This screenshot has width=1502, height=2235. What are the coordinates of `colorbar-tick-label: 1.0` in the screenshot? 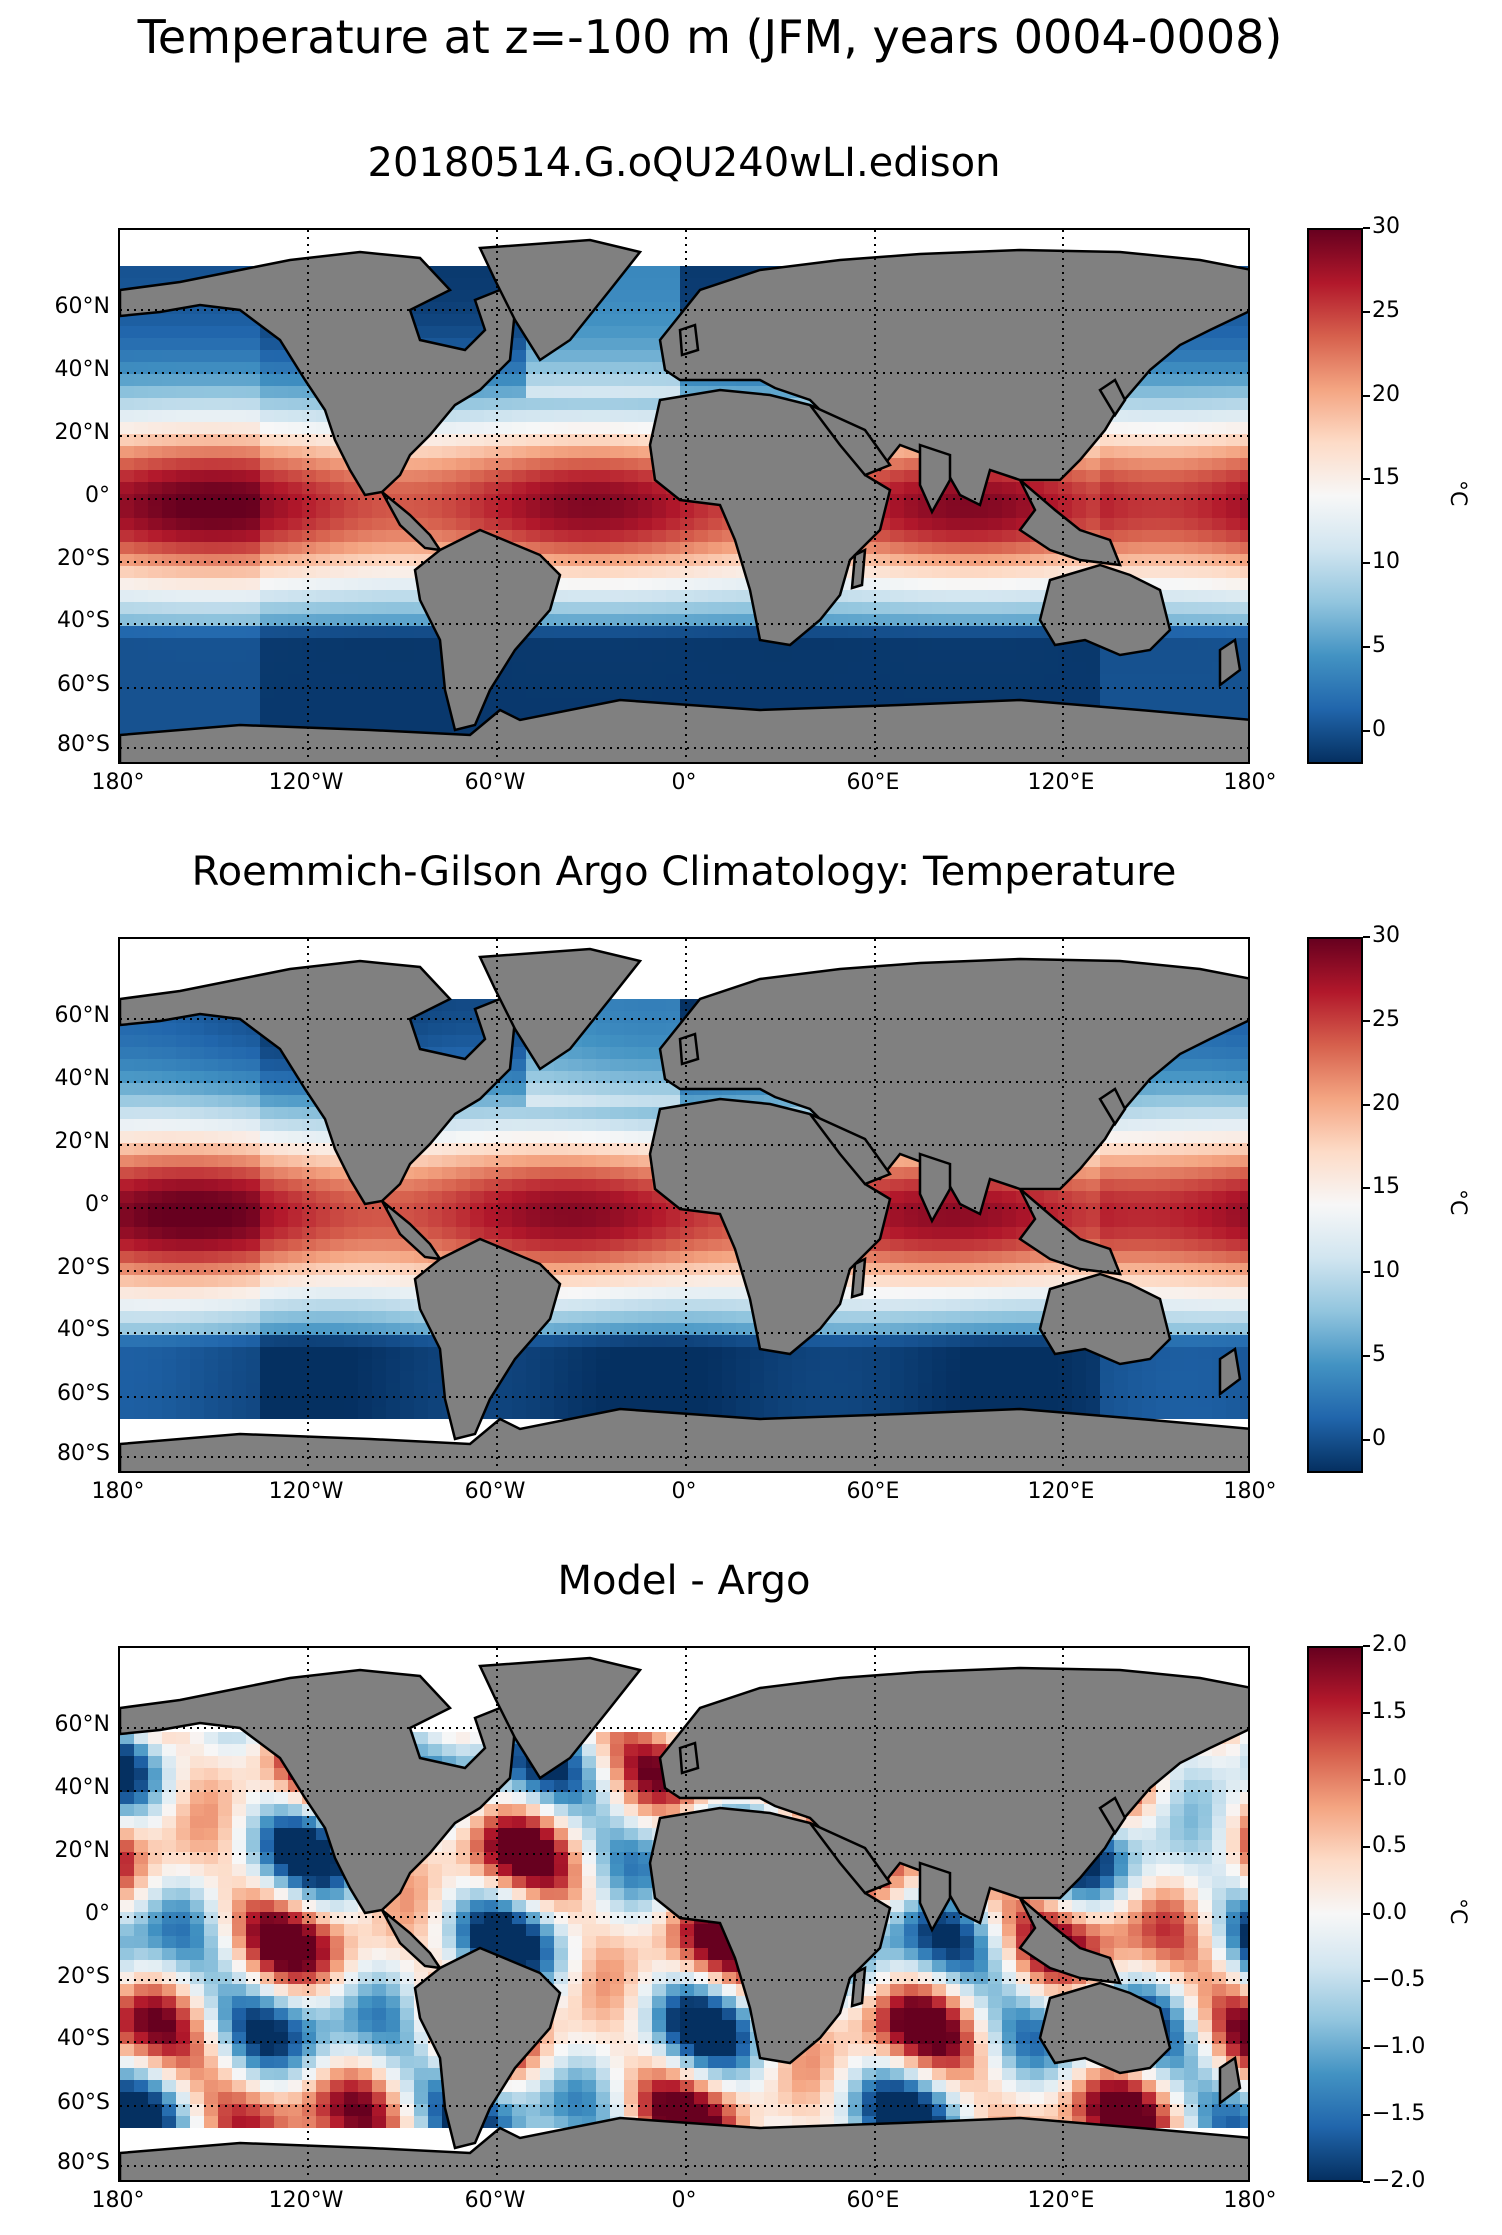 It's located at (1389, 1778).